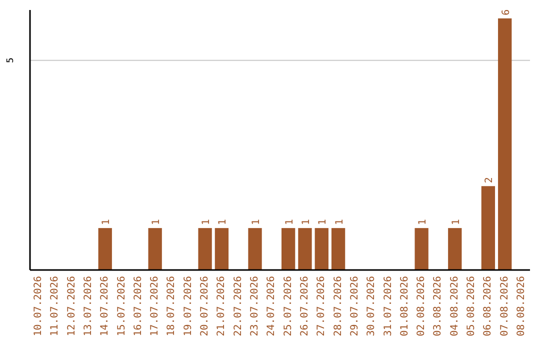 The image size is (540, 340). Describe the element at coordinates (322, 306) in the screenshot. I see `x-tick-label: 27.07.2026` at that location.